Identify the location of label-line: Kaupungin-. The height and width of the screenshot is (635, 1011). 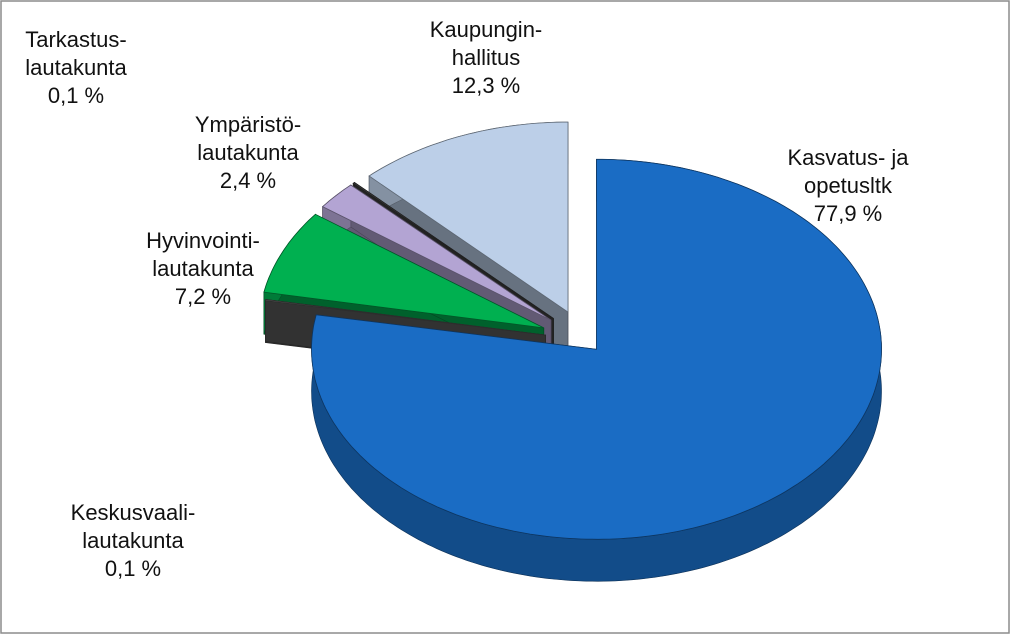
(486, 29).